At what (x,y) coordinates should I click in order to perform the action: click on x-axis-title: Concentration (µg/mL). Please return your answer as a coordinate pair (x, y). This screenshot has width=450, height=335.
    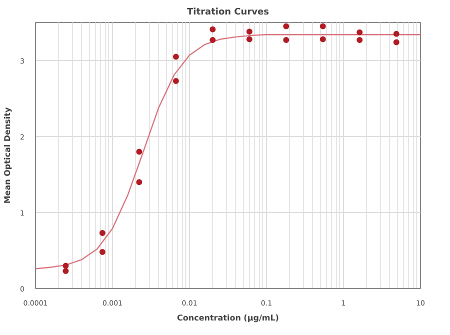
    Looking at the image, I should click on (228, 318).